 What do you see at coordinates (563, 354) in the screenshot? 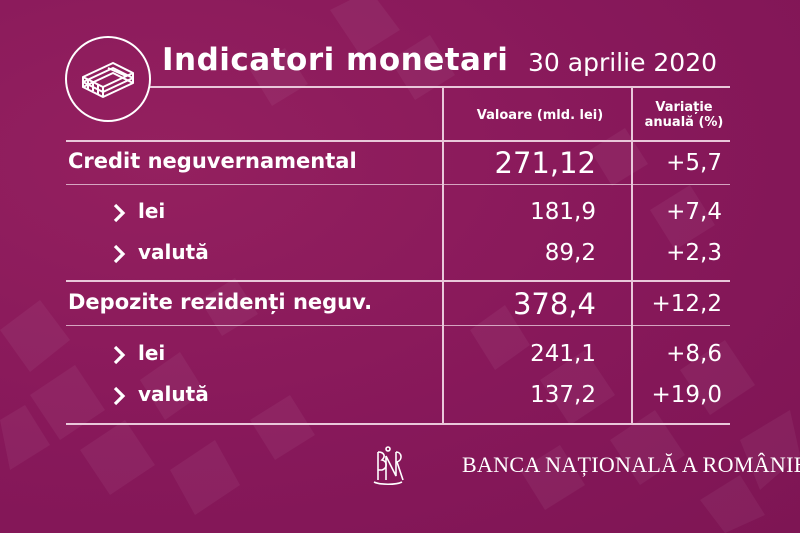
I see `row-value-deposits-lei: 241,1` at bounding box center [563, 354].